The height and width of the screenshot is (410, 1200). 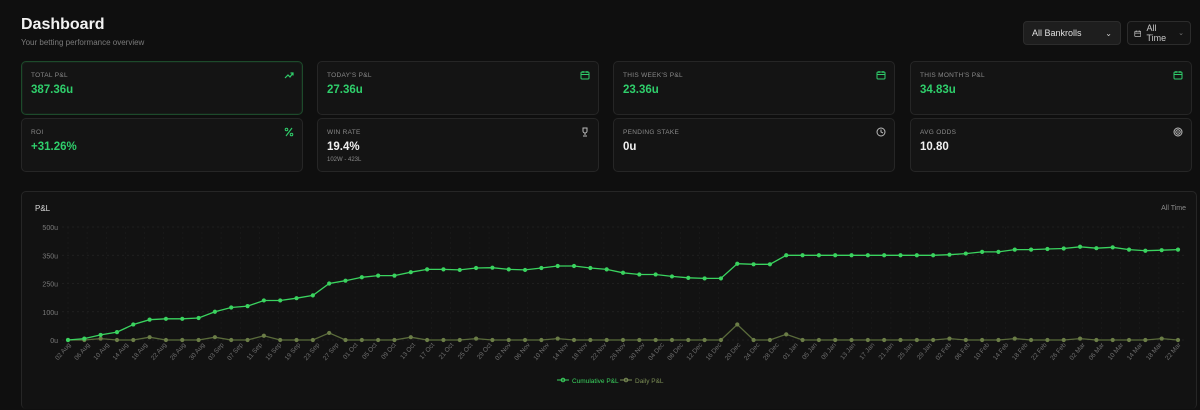 What do you see at coordinates (541, 351) in the screenshot?
I see `x-tick-label: 10 Nov` at bounding box center [541, 351].